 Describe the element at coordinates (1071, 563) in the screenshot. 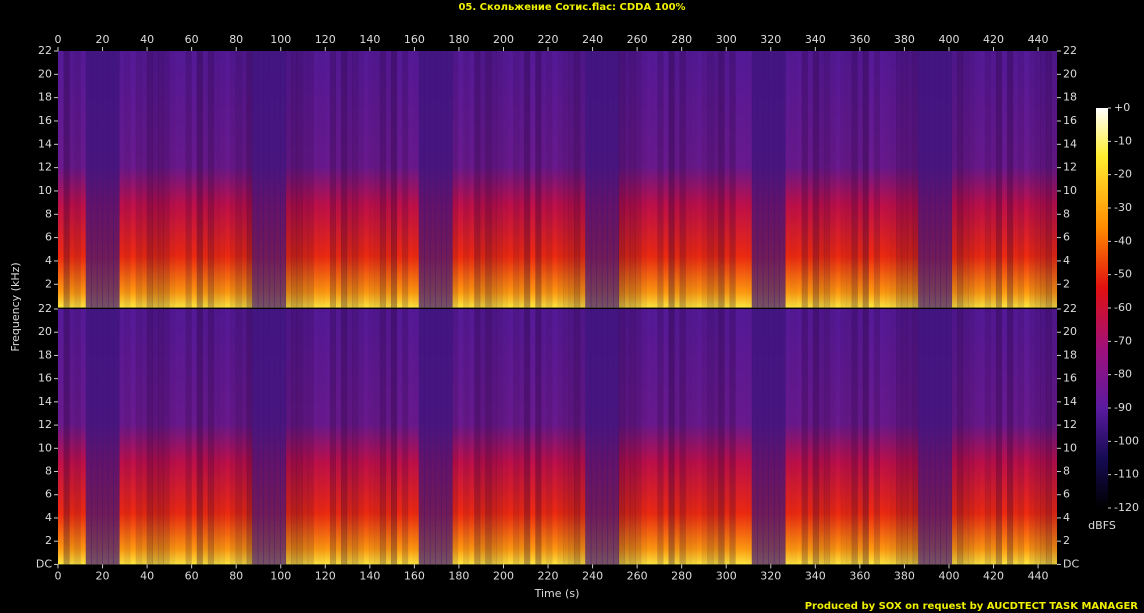

I see `y-tick-label: DC` at that location.